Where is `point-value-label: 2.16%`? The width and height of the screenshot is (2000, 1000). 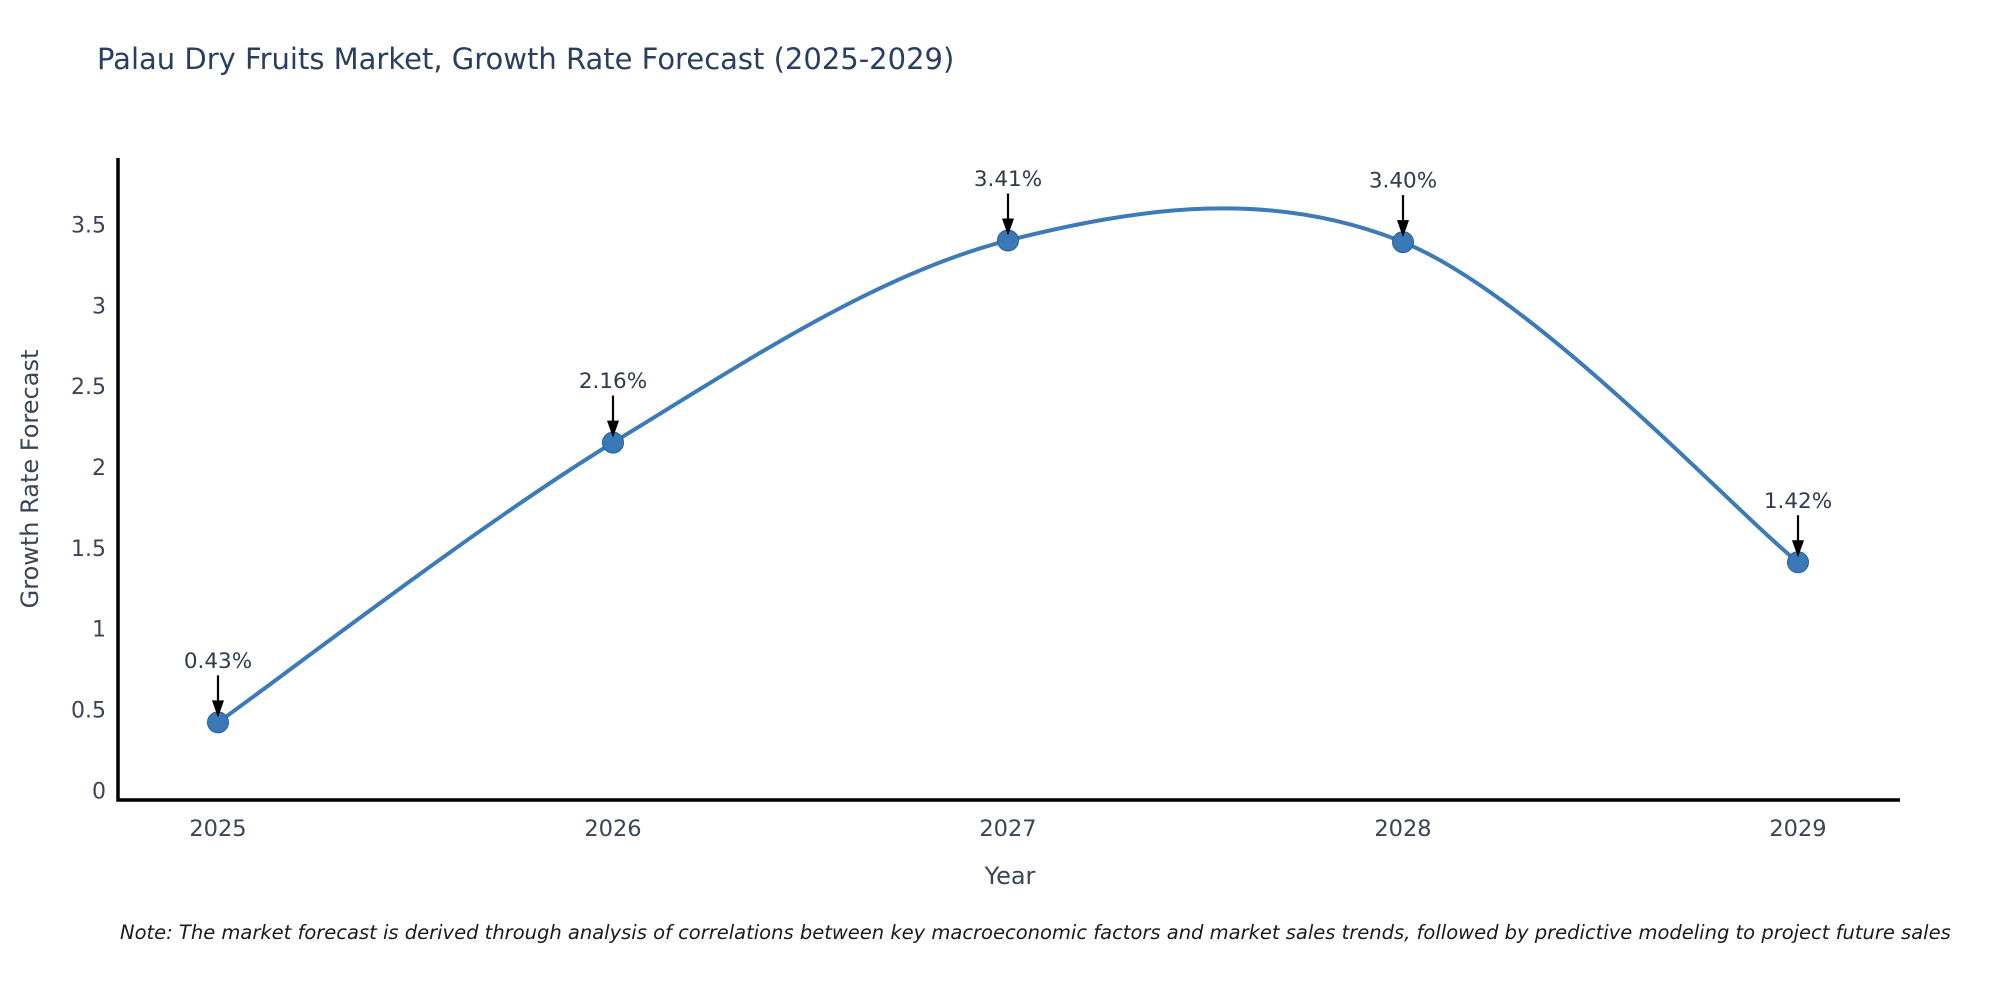 point-value-label: 2.16% is located at coordinates (613, 381).